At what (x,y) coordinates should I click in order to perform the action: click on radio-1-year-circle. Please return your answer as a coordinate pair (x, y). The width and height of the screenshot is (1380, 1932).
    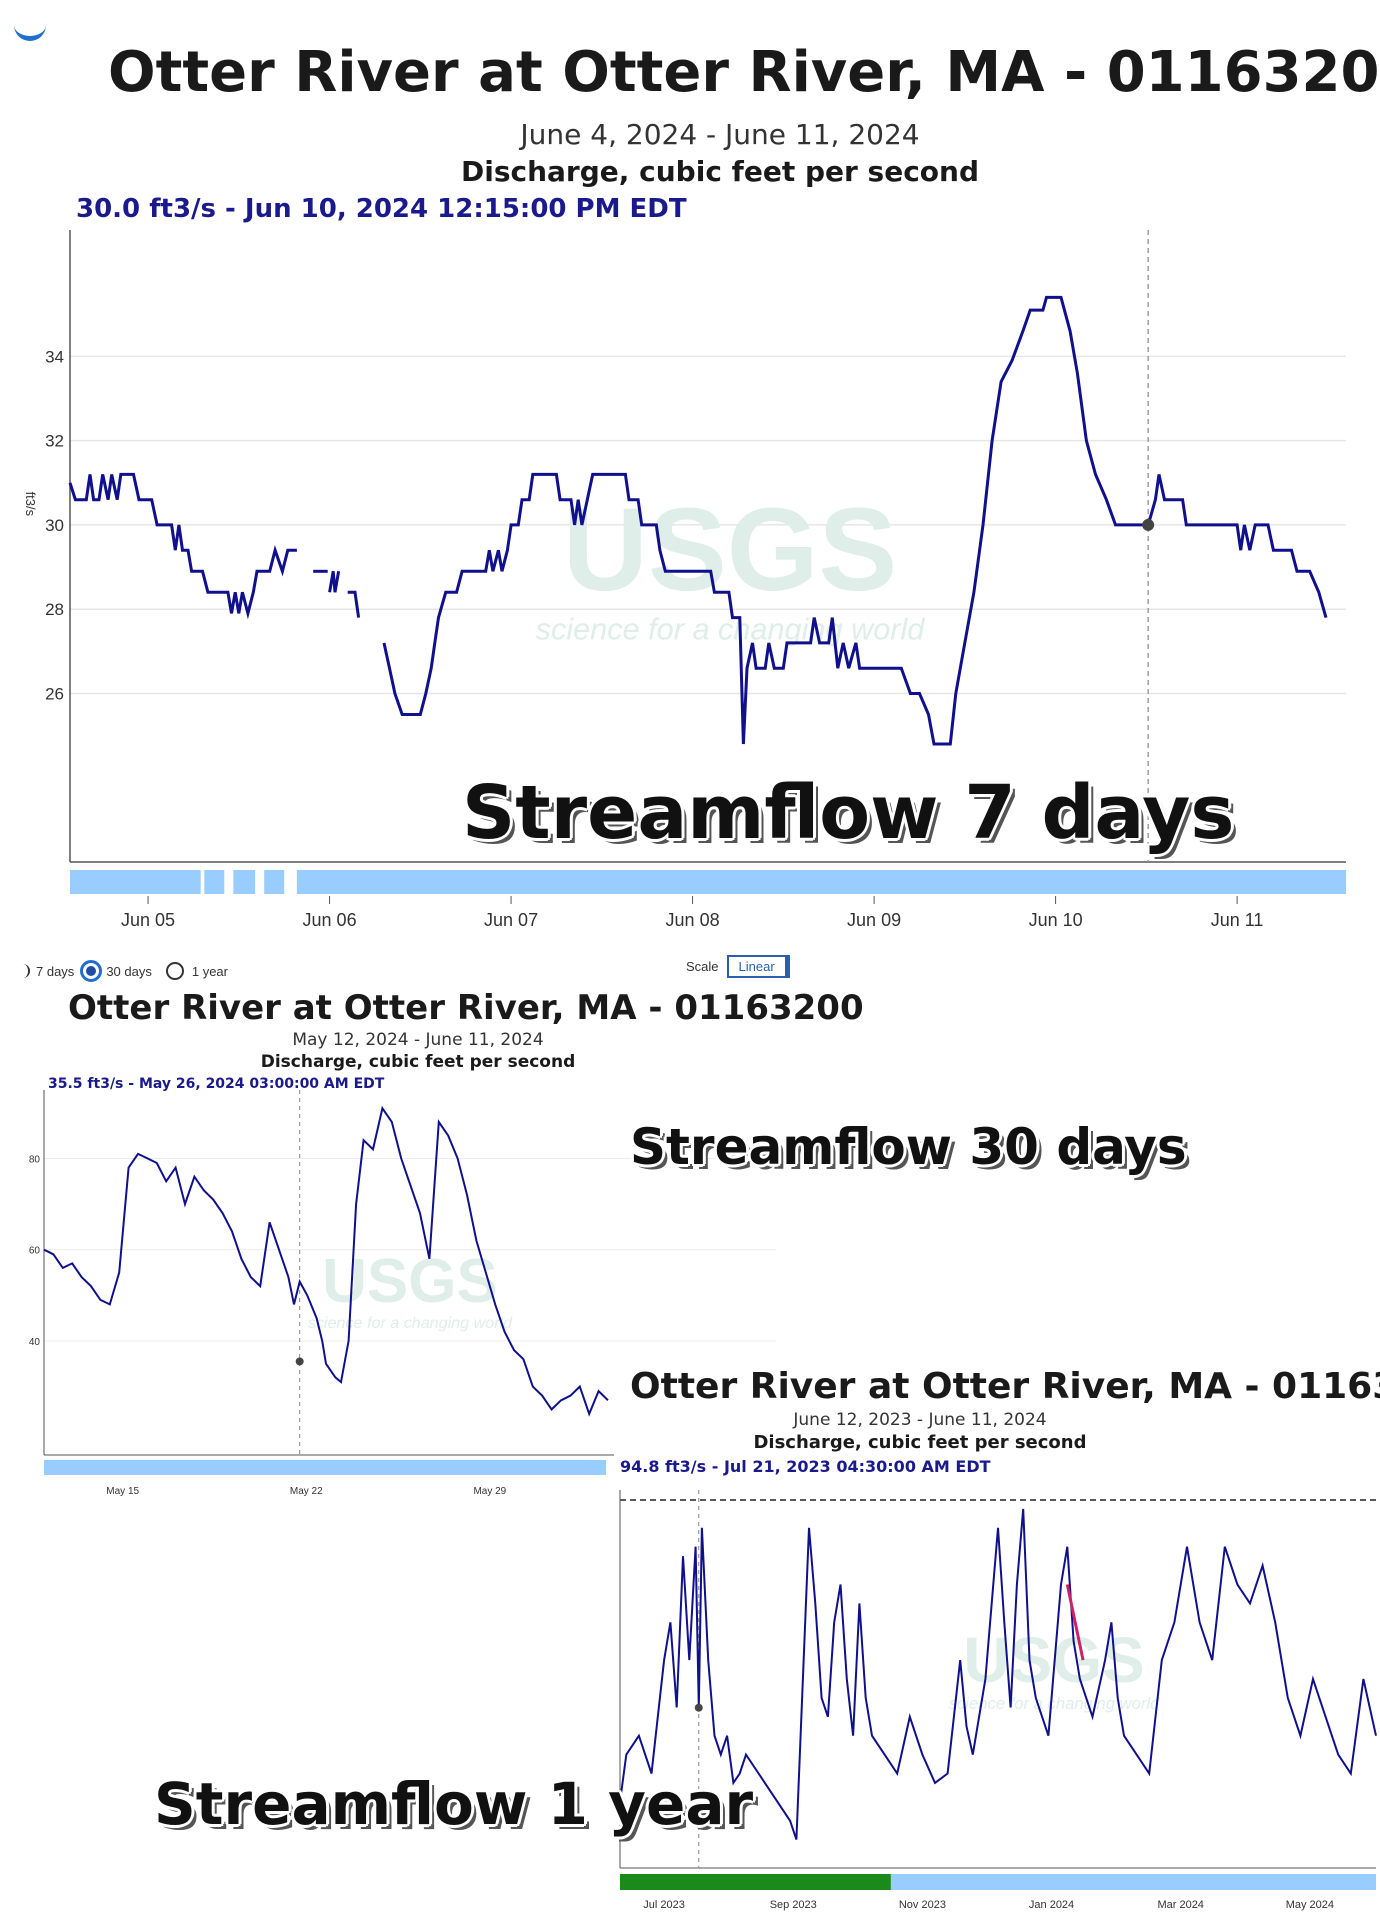
    Looking at the image, I should click on (174, 971).